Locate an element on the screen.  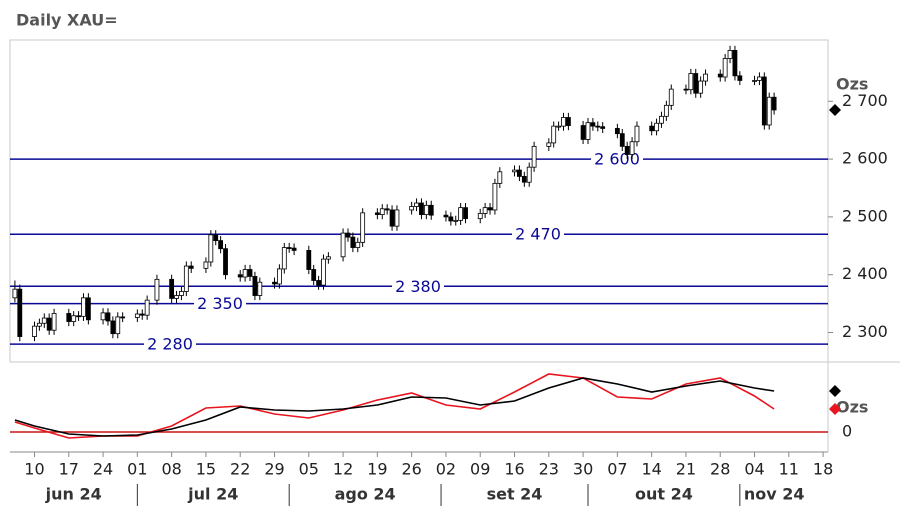
macd-axis-unit: Ozs is located at coordinates (852, 407).